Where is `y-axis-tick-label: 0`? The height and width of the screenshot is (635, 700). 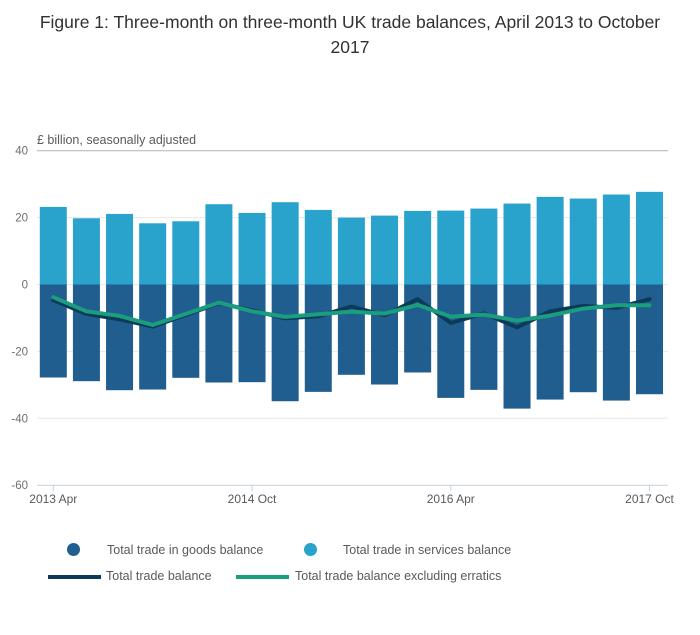
y-axis-tick-label: 0 is located at coordinates (25, 286).